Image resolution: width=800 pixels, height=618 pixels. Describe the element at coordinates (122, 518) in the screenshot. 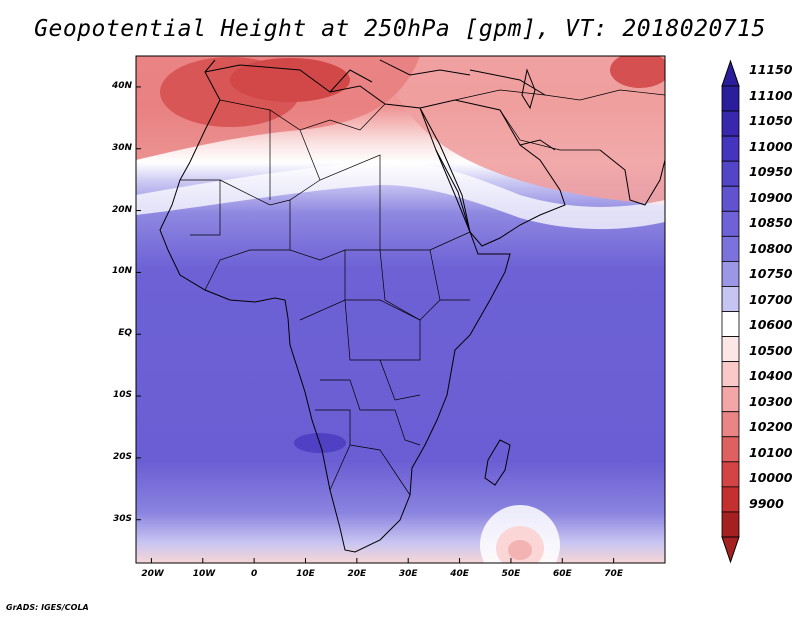

I see `lat-tick-label: 30S` at that location.